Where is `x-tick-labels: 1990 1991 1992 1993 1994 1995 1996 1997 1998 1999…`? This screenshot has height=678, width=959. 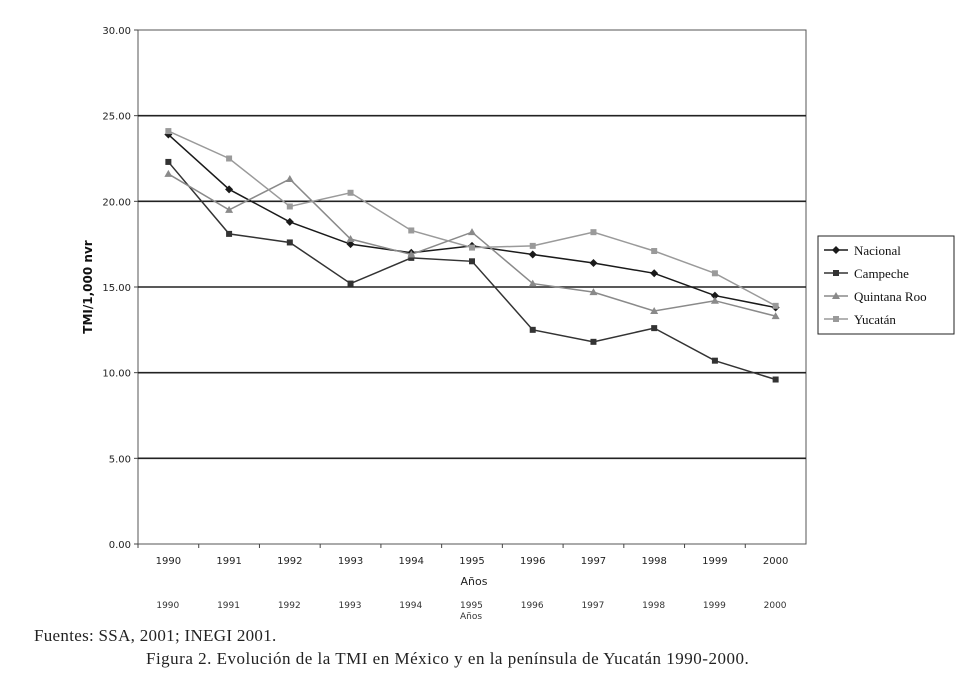
x-tick-labels: 1990 1991 1992 1993 1994 1995 1996 1997 1998 1999… is located at coordinates (472, 561).